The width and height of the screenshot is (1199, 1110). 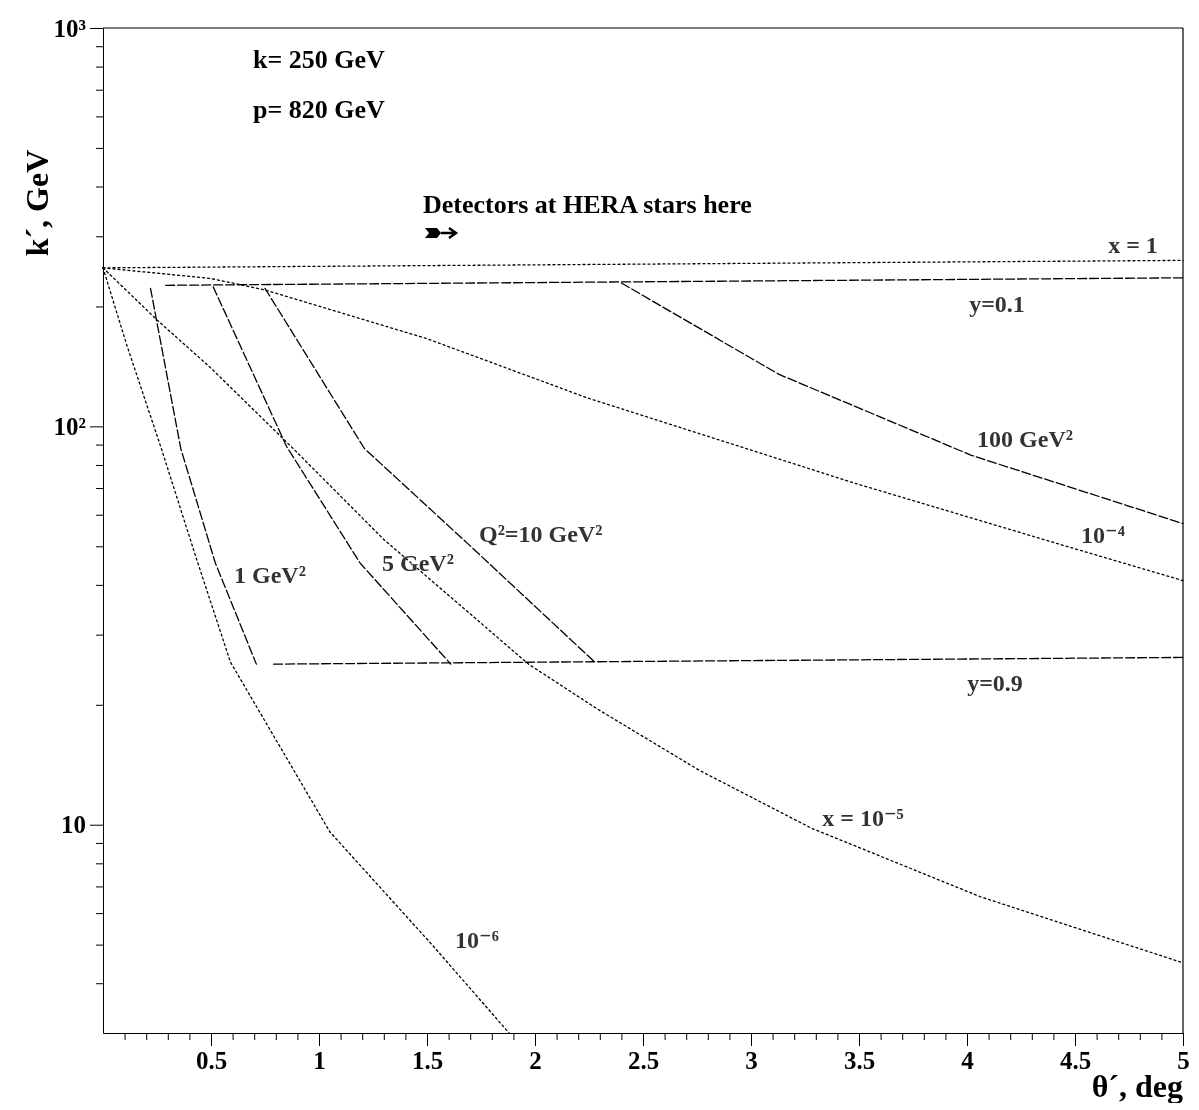 What do you see at coordinates (319, 109) in the screenshot?
I see `annotation: p= 820 GeV` at bounding box center [319, 109].